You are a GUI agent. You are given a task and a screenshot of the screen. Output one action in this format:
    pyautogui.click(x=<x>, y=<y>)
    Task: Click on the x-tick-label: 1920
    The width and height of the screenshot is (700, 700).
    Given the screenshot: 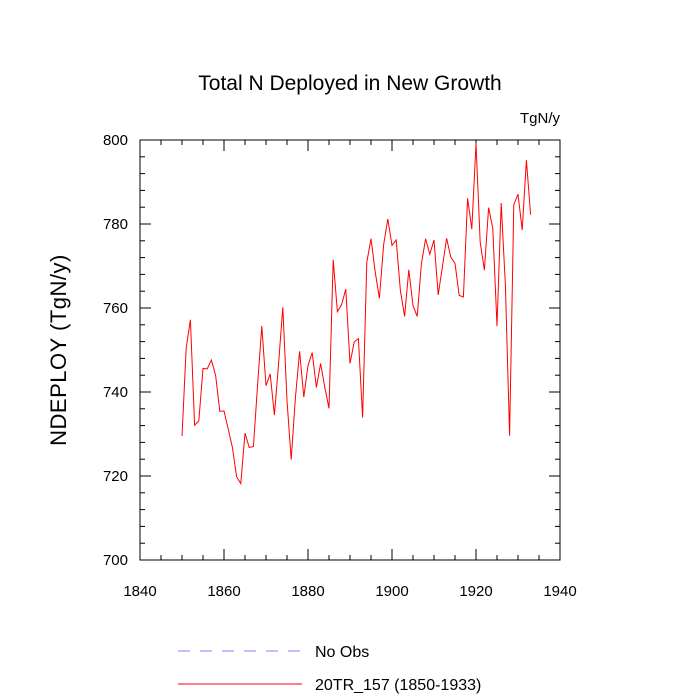 What is the action you would take?
    pyautogui.click(x=475, y=591)
    